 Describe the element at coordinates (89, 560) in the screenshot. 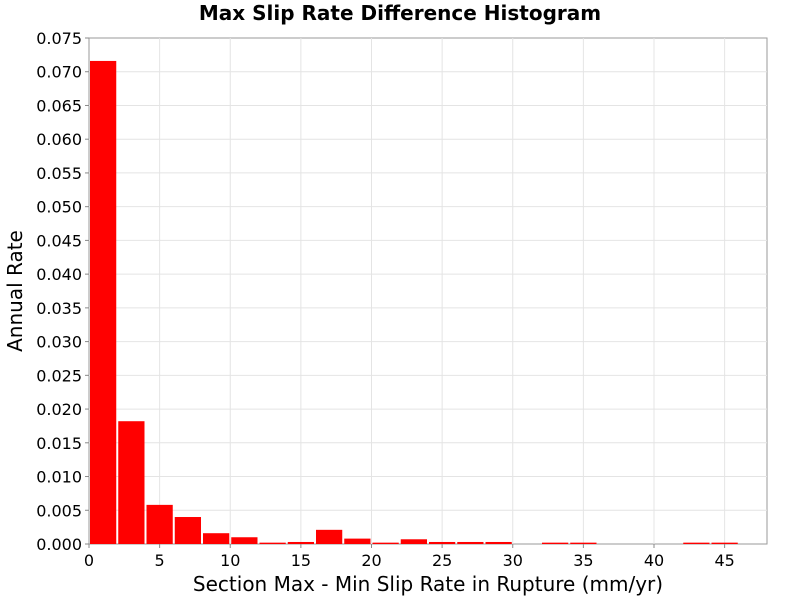

I see `x-tick-label: 0` at that location.